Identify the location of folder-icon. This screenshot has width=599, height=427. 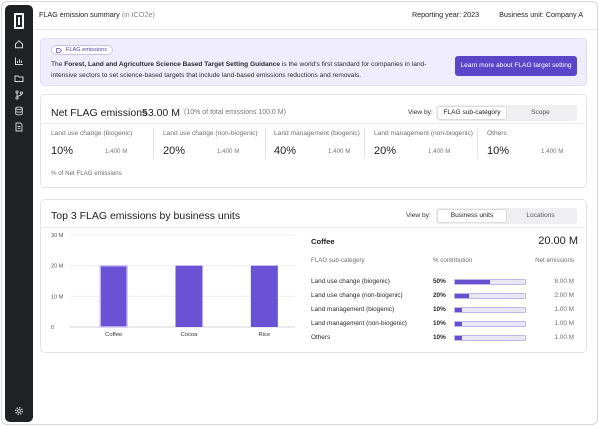
(19, 78).